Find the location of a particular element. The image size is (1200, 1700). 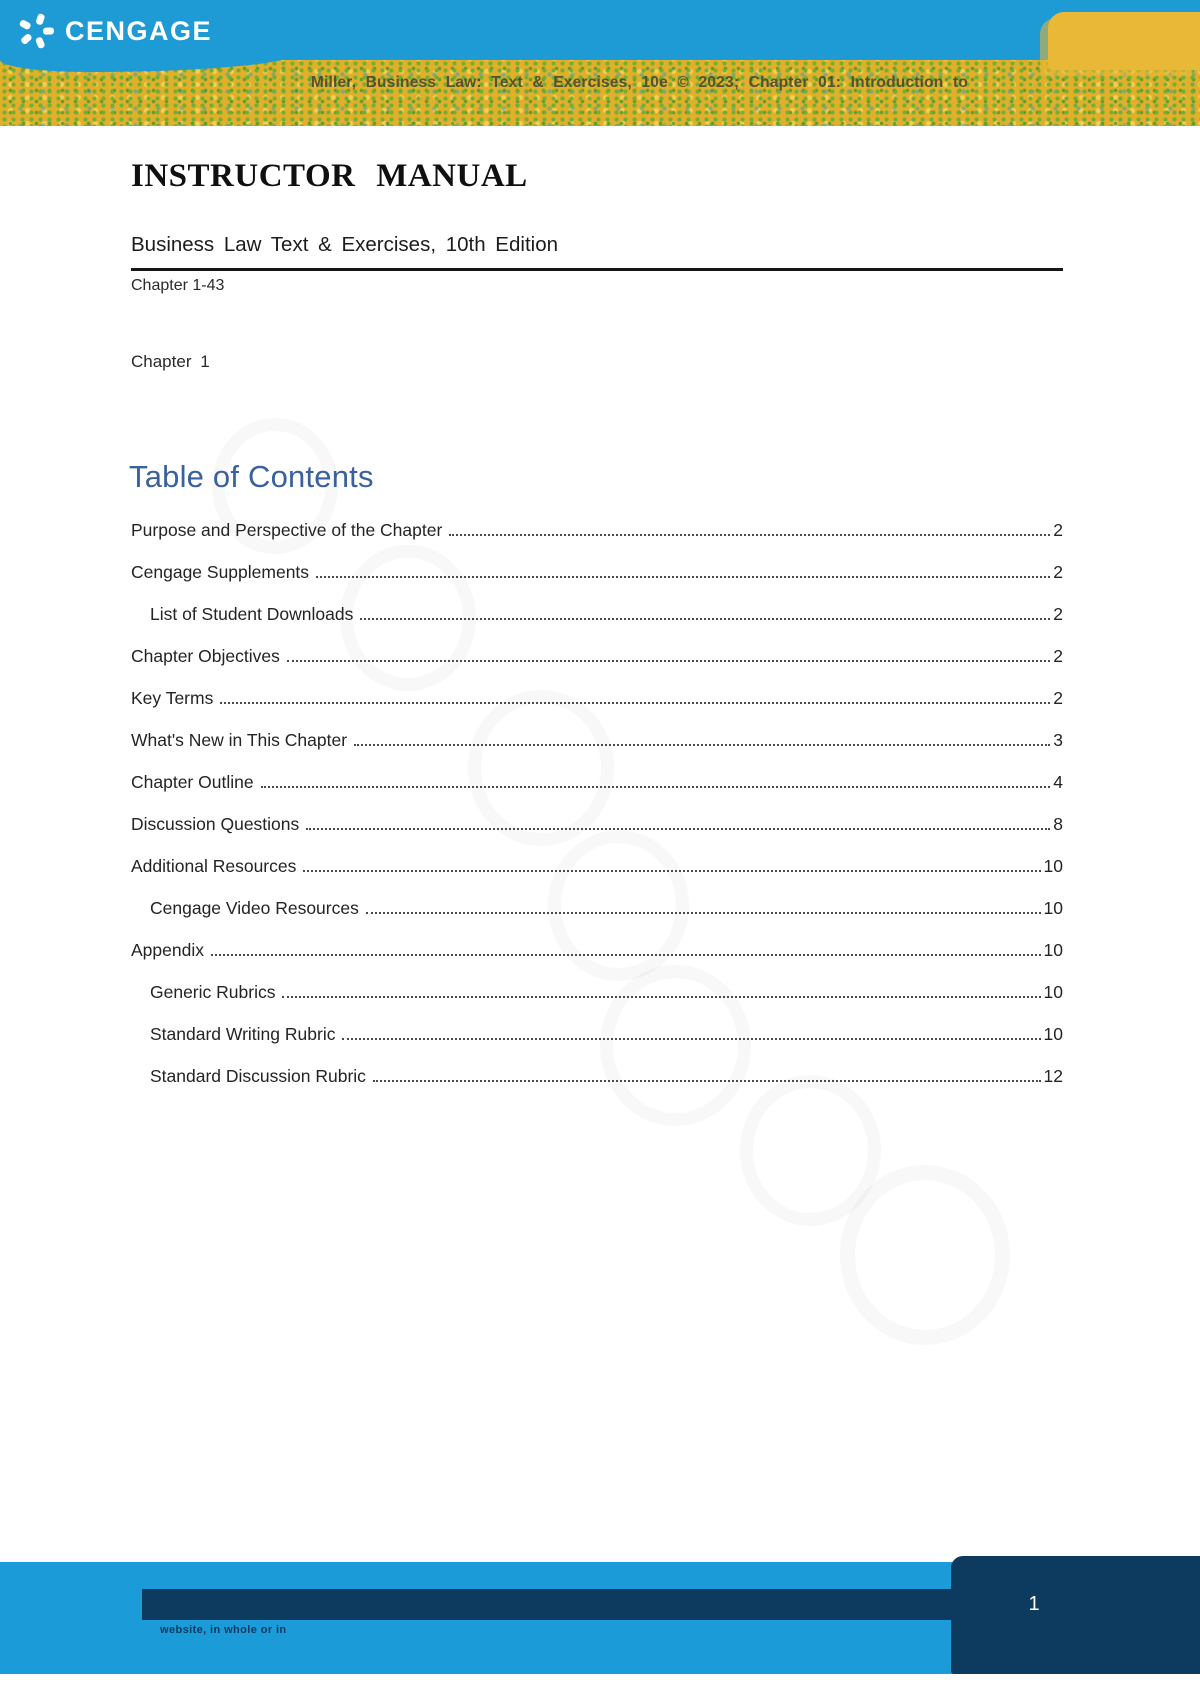

toc-entry-label: Standard Writing Rubric is located at coordinates (243, 1034).